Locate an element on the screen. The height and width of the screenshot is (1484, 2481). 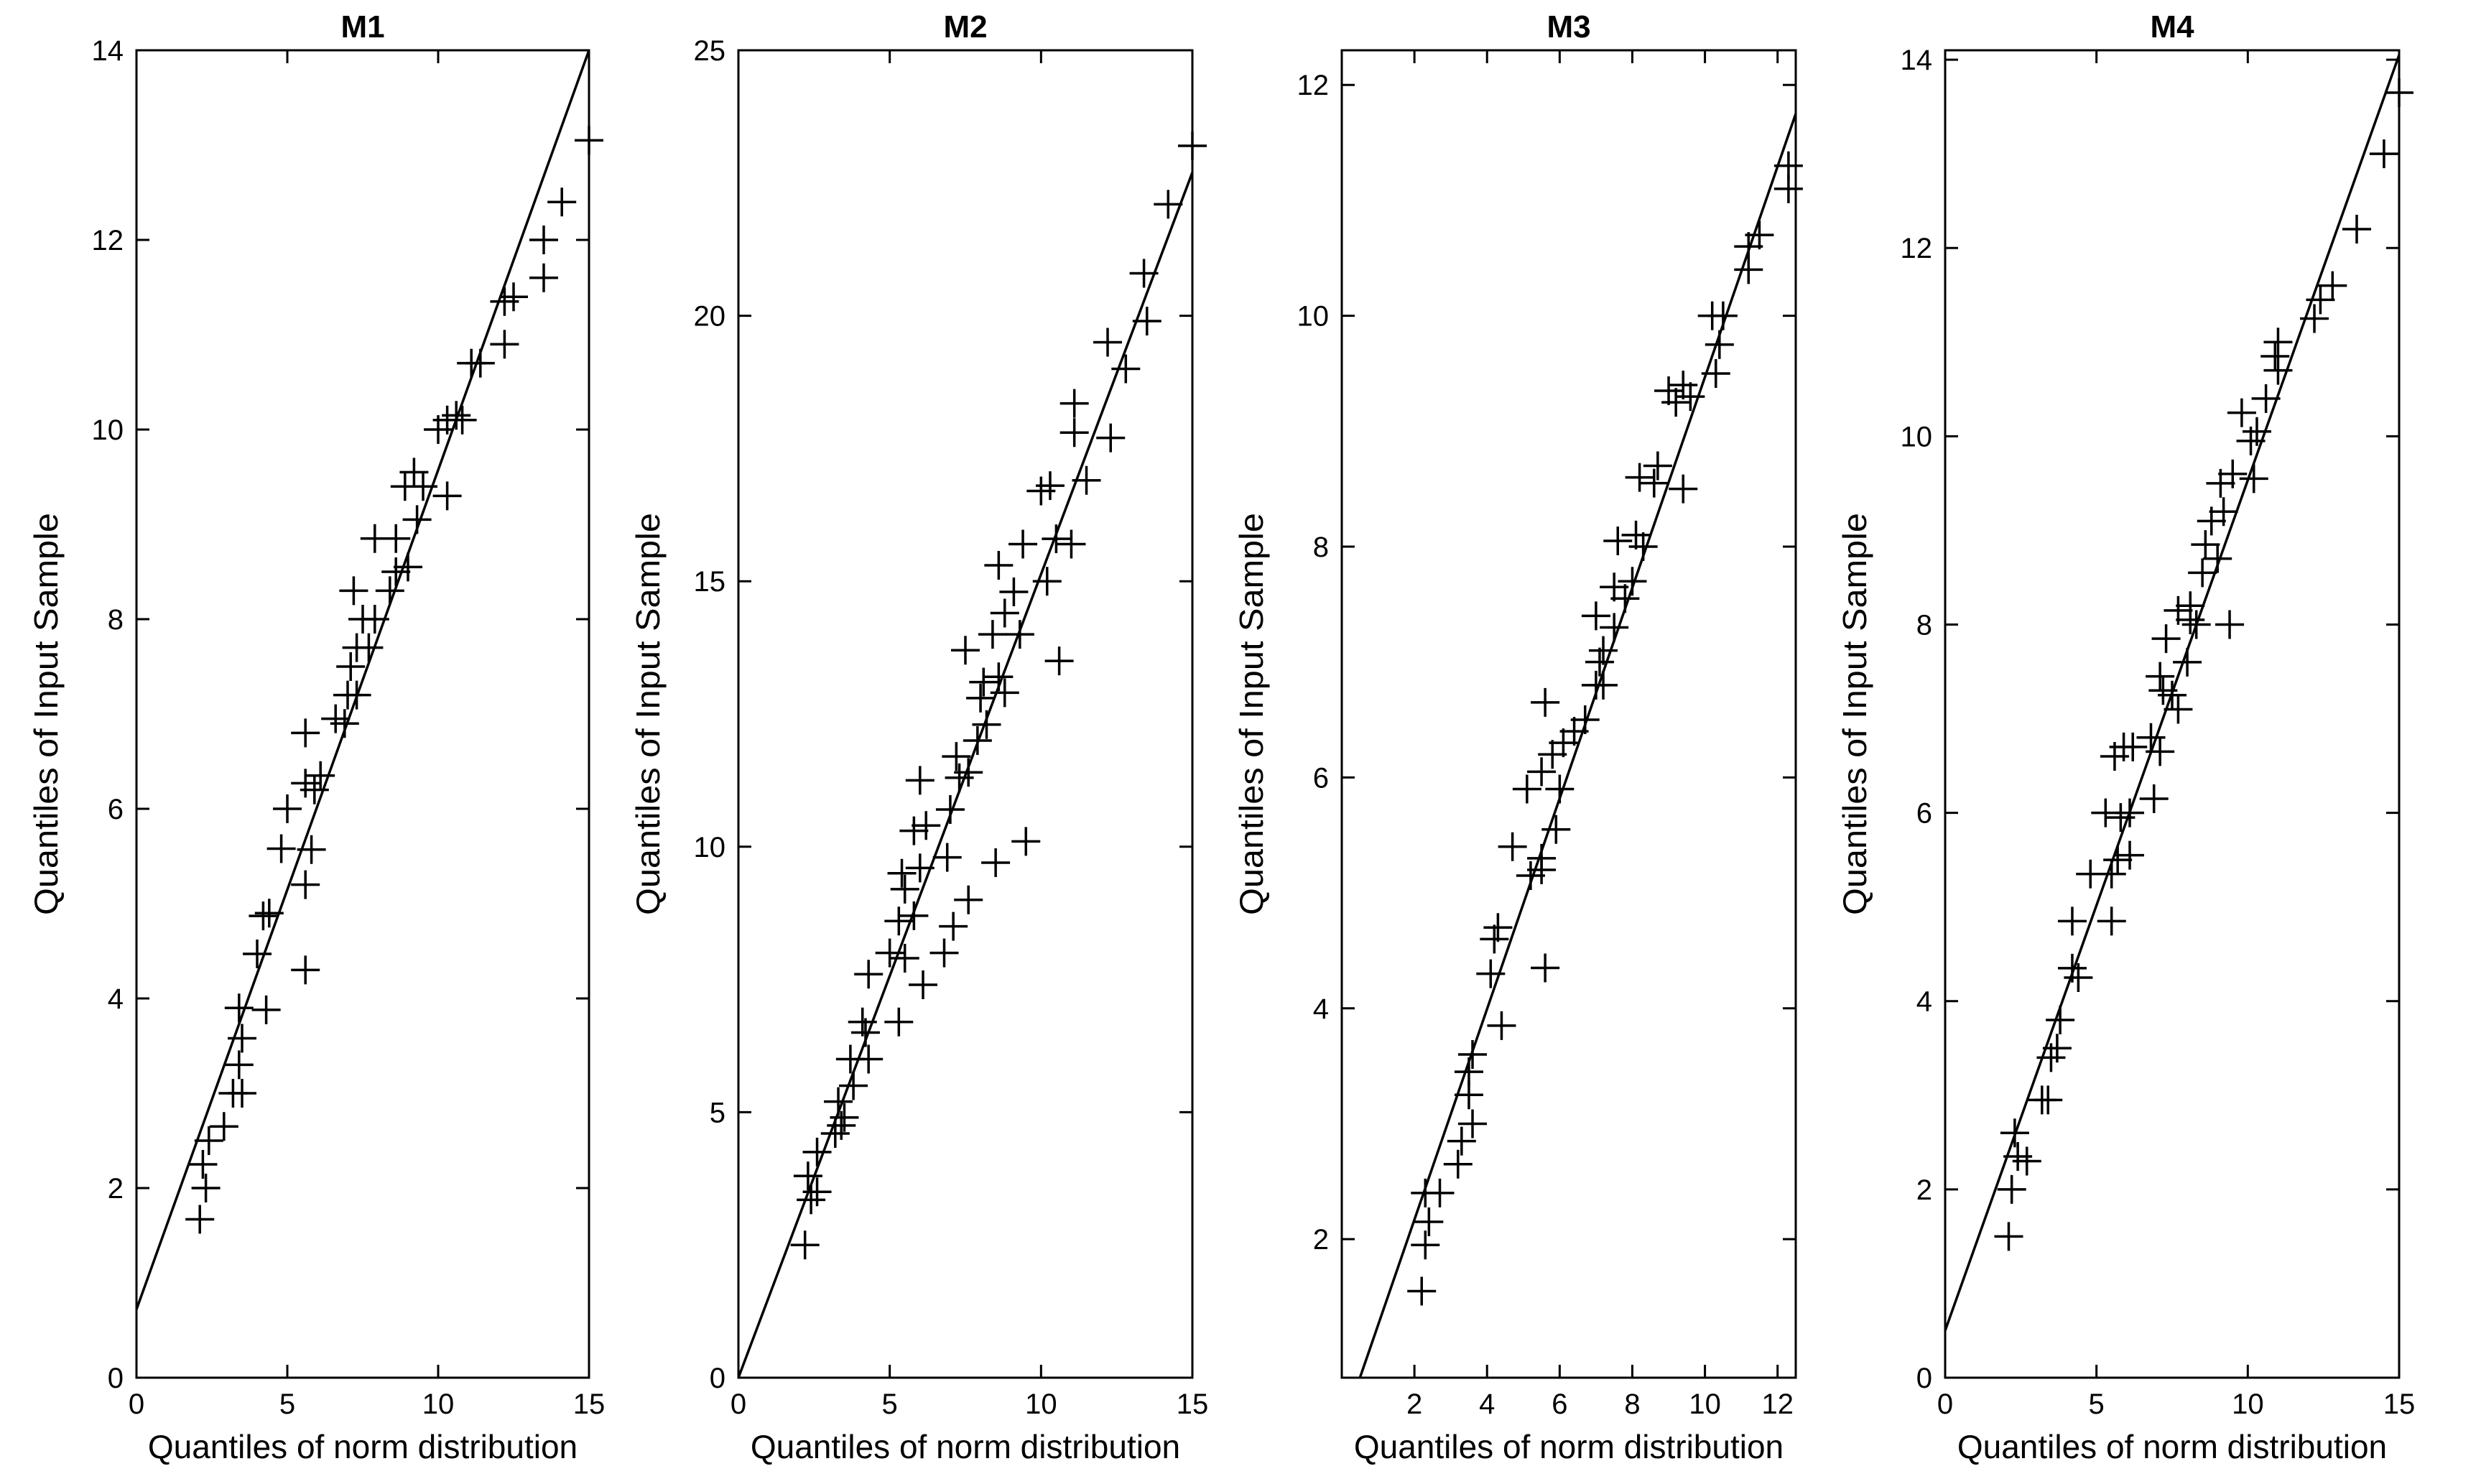
panel-3-ytick-label: 4 is located at coordinates (1321, 1009).